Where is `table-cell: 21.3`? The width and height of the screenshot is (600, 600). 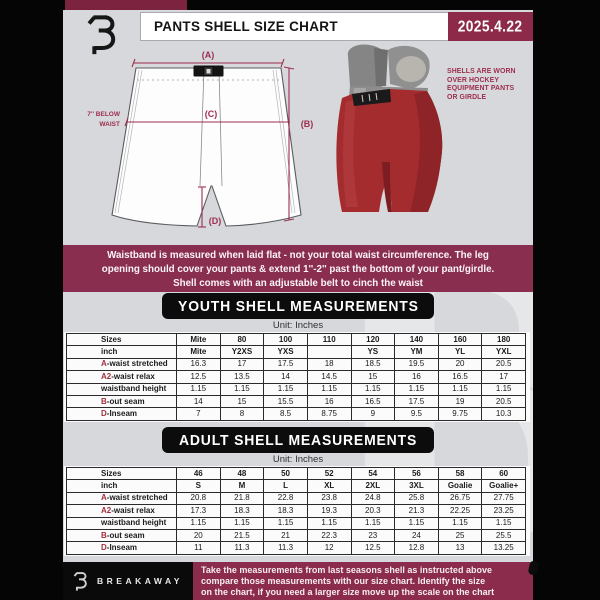 table-cell: 21.3 is located at coordinates (416, 511).